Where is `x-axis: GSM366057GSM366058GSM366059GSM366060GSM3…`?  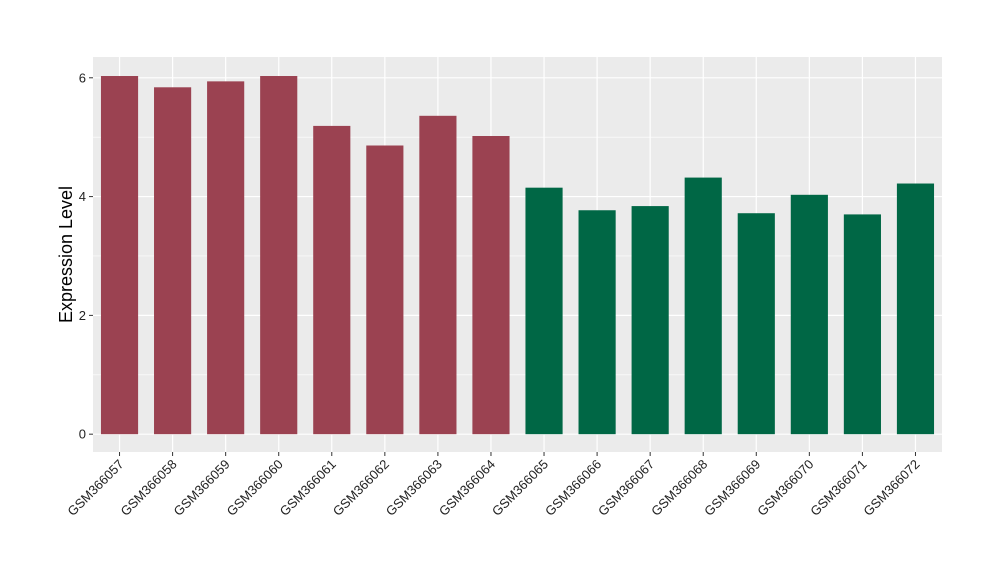
x-axis: GSM366057GSM366058GSM366059GSM366060GSM3… is located at coordinates (493, 485).